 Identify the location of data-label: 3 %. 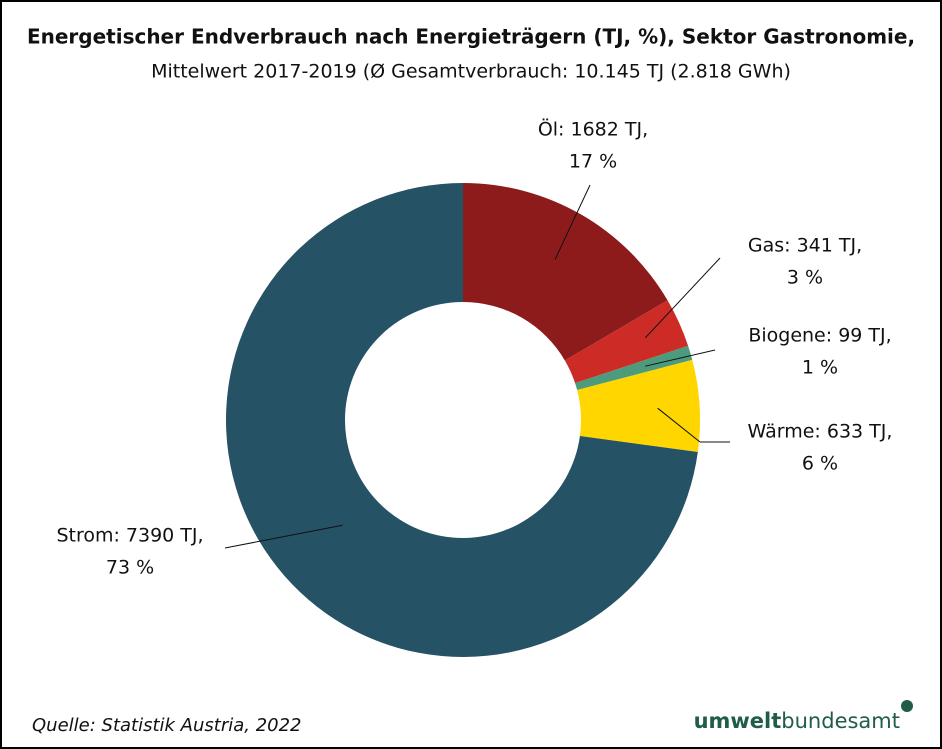
(805, 278).